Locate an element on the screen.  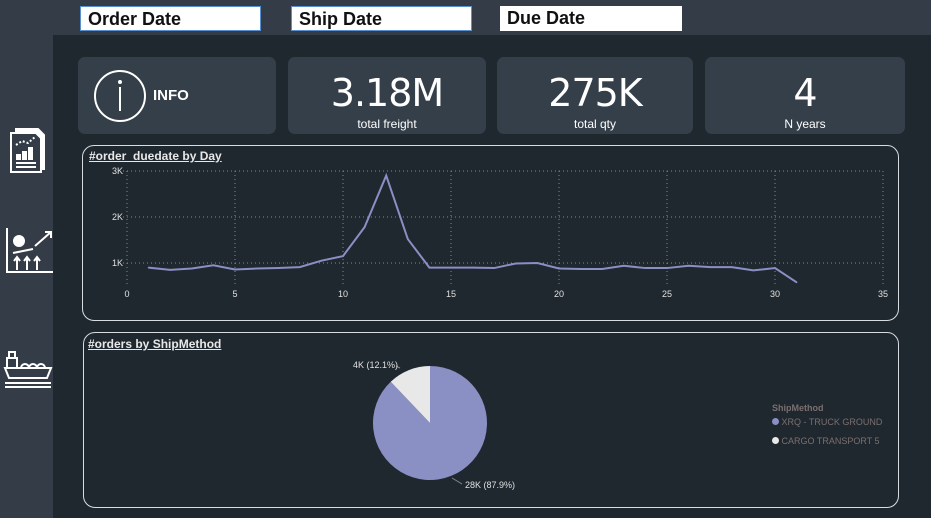
x-tick-label: 15 is located at coordinates (451, 294).